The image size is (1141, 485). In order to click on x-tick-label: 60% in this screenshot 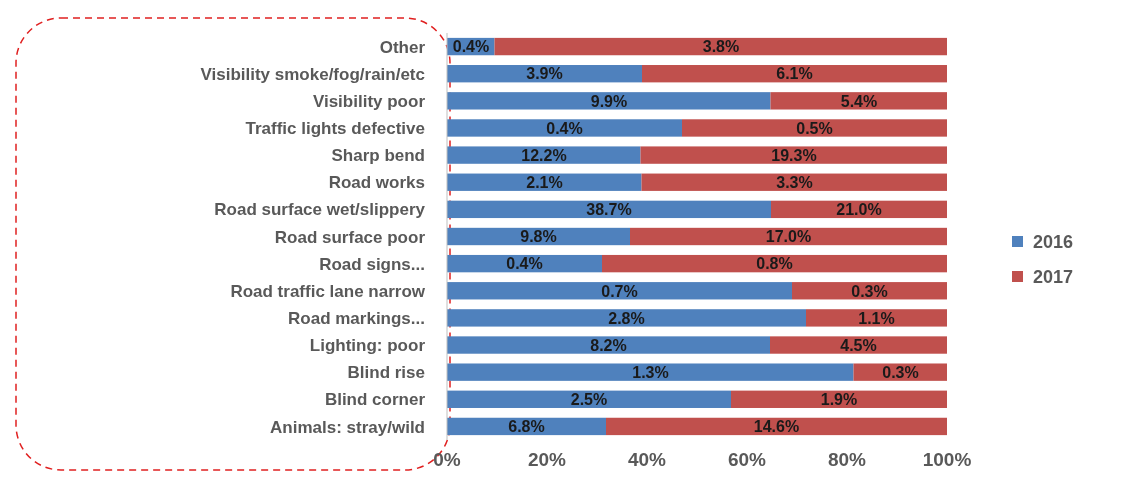, I will do `click(747, 459)`.